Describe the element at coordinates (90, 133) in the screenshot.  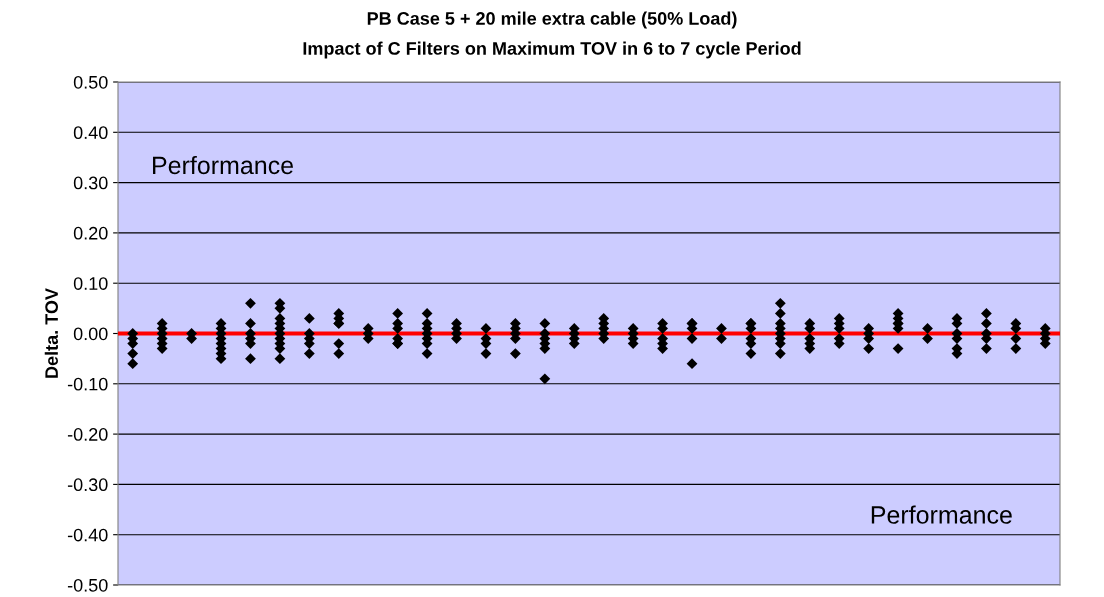
I see `y-tick-label: 0.40` at that location.